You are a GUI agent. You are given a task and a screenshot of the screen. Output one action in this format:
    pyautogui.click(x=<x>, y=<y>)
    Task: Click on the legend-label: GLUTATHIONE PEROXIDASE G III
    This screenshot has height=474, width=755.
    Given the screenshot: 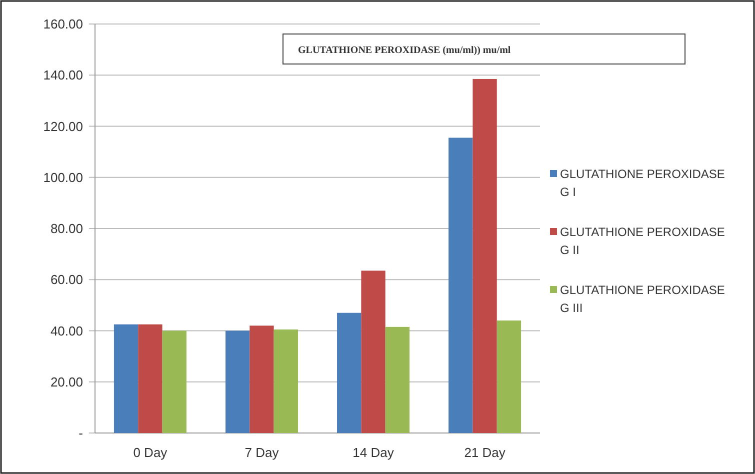 What is the action you would take?
    pyautogui.click(x=642, y=299)
    